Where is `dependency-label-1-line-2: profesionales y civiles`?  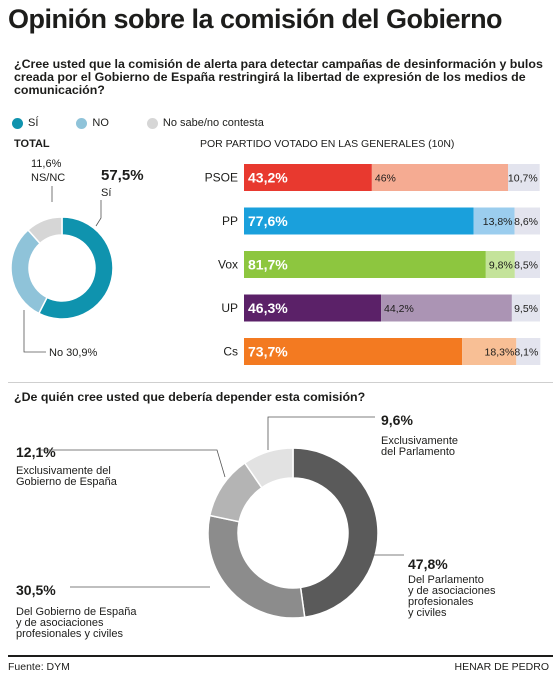
dependency-label-1-line-2: profesionales y civiles is located at coordinates (69, 634).